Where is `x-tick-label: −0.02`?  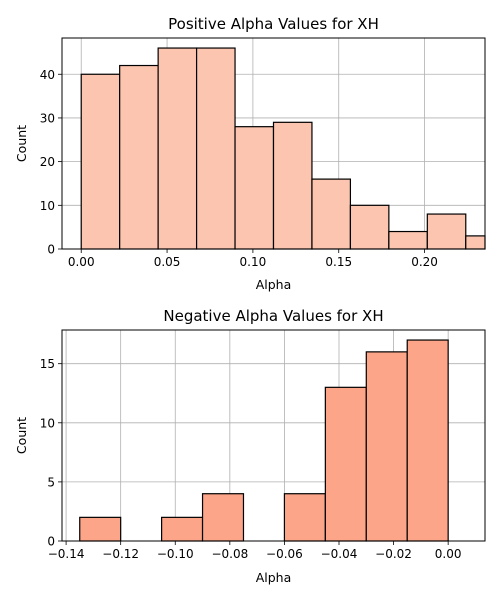 x-tick-label: −0.02 is located at coordinates (393, 554).